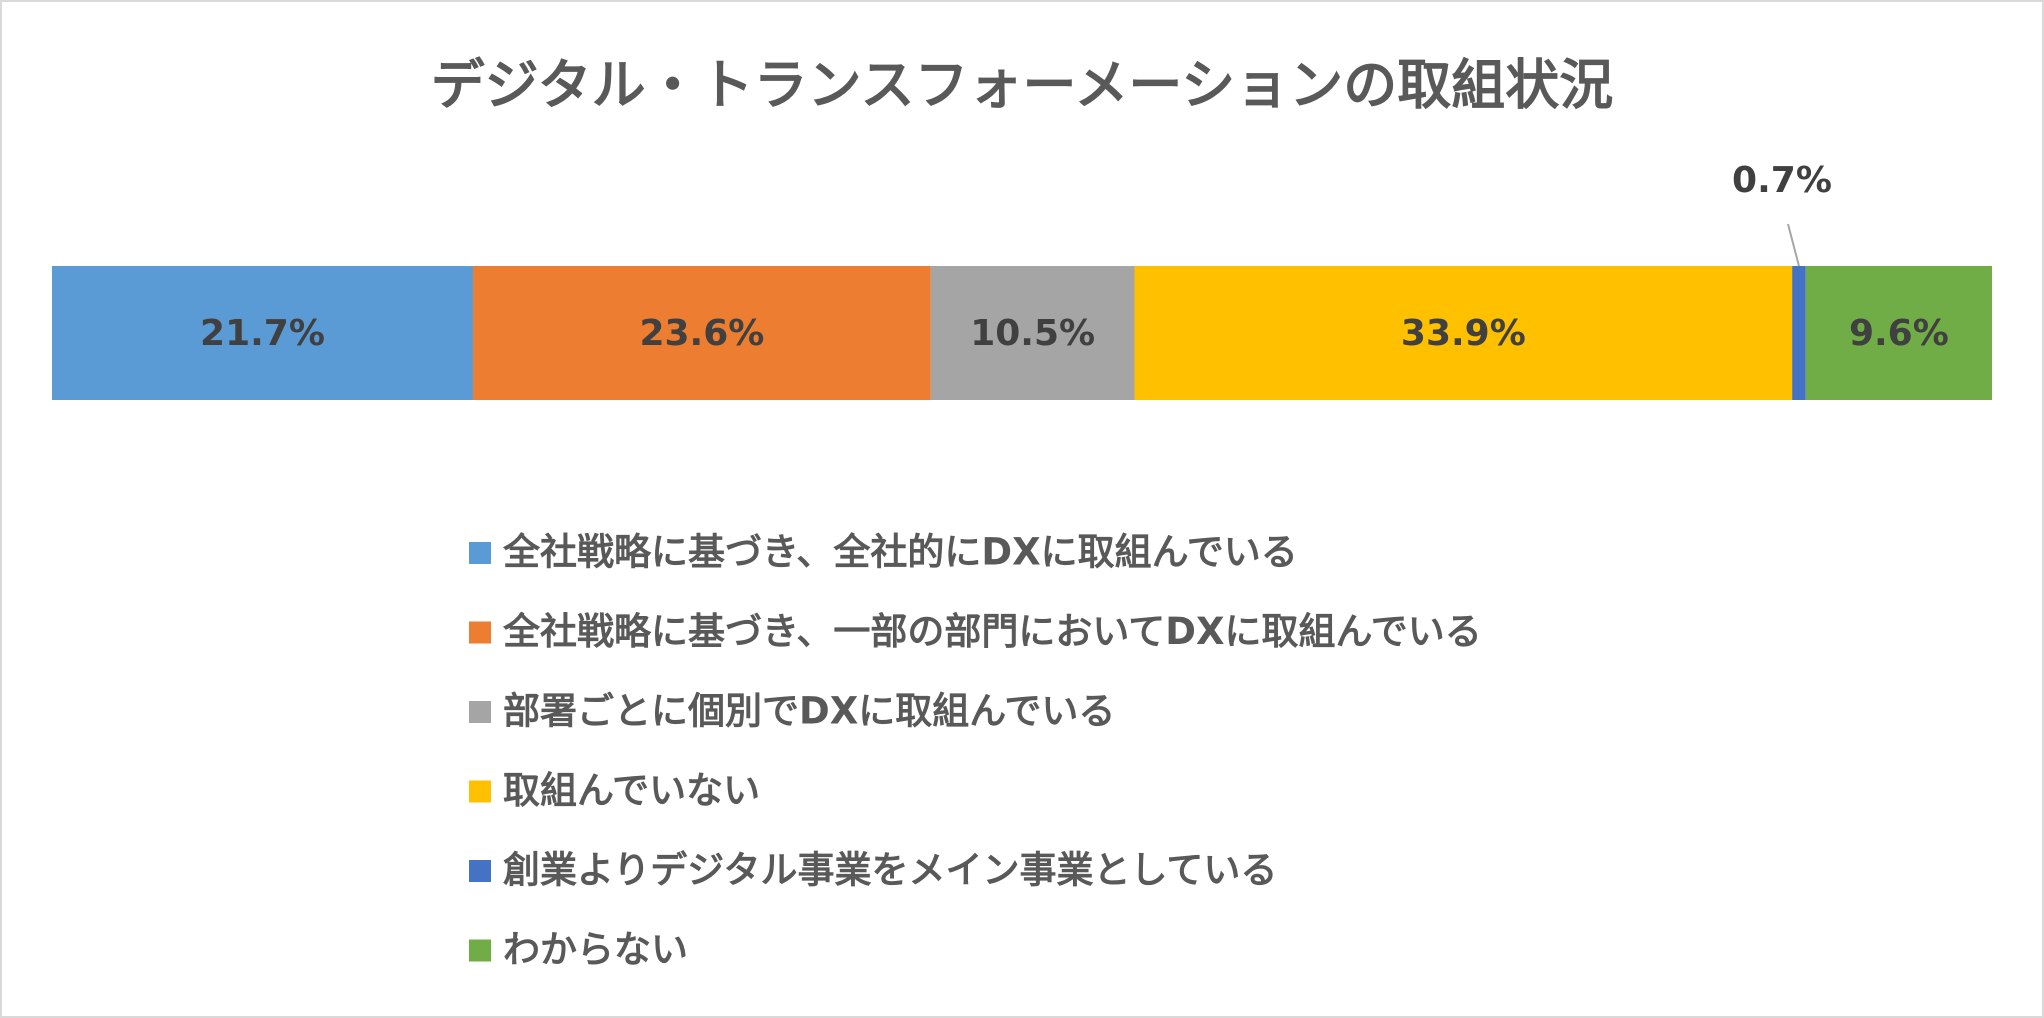 The image size is (2044, 1018). Describe the element at coordinates (1782, 180) in the screenshot. I see `value-label: 0.7%` at that location.